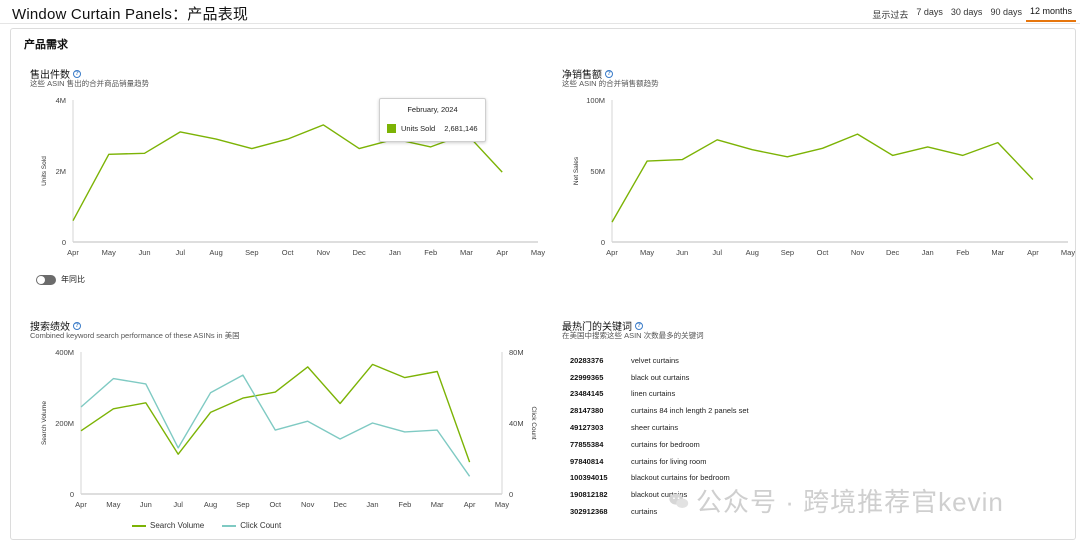  What do you see at coordinates (836, 500) in the screenshot?
I see `watermark: 公众号 · 跨境推荐官kevin` at bounding box center [836, 500].